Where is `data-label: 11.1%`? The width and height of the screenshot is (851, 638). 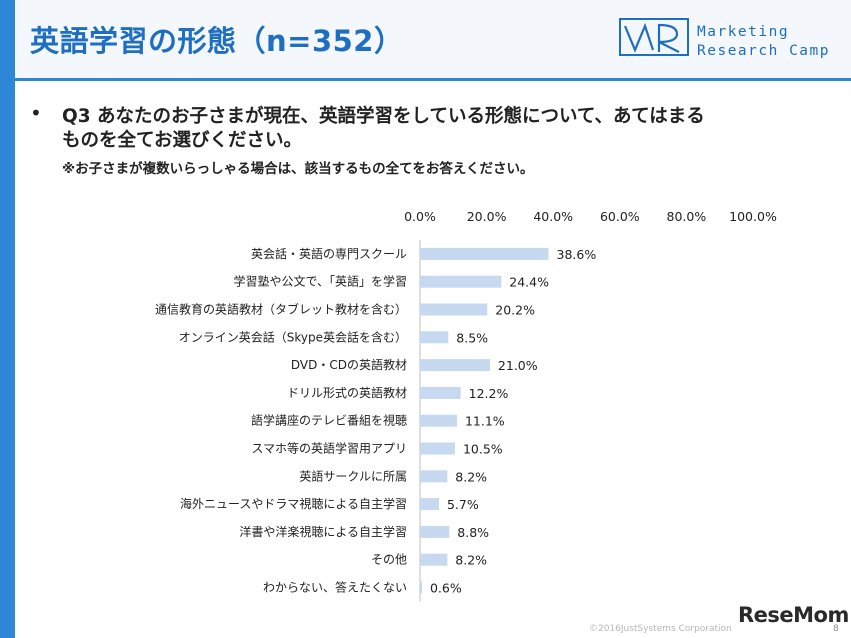 data-label: 11.1% is located at coordinates (485, 421).